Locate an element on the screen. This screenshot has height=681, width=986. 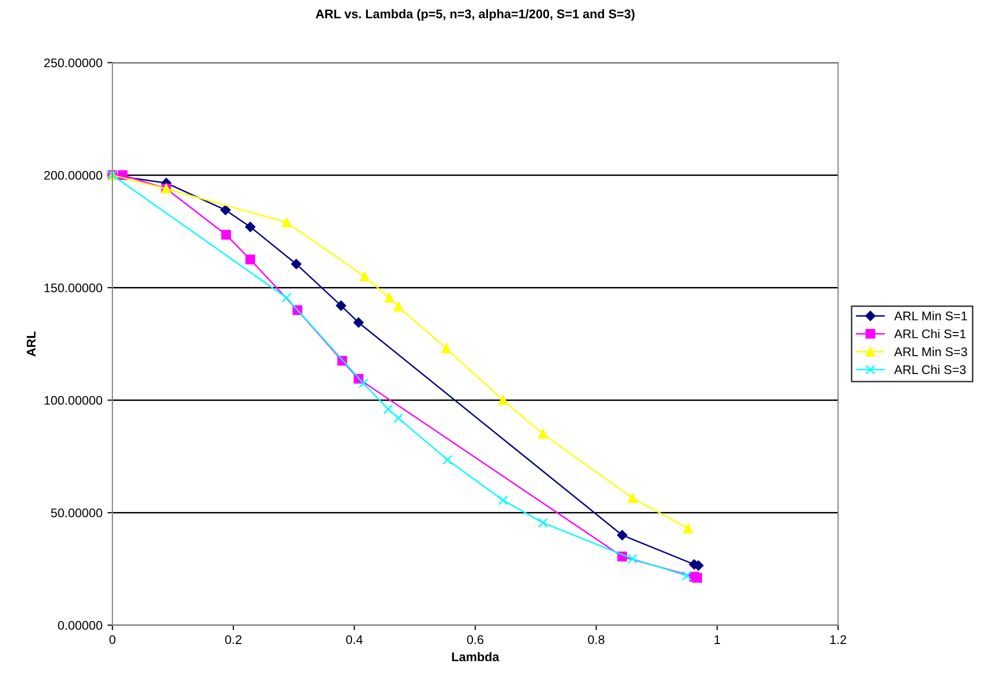
y-tick-label: 200.00000 is located at coordinates (73, 175).